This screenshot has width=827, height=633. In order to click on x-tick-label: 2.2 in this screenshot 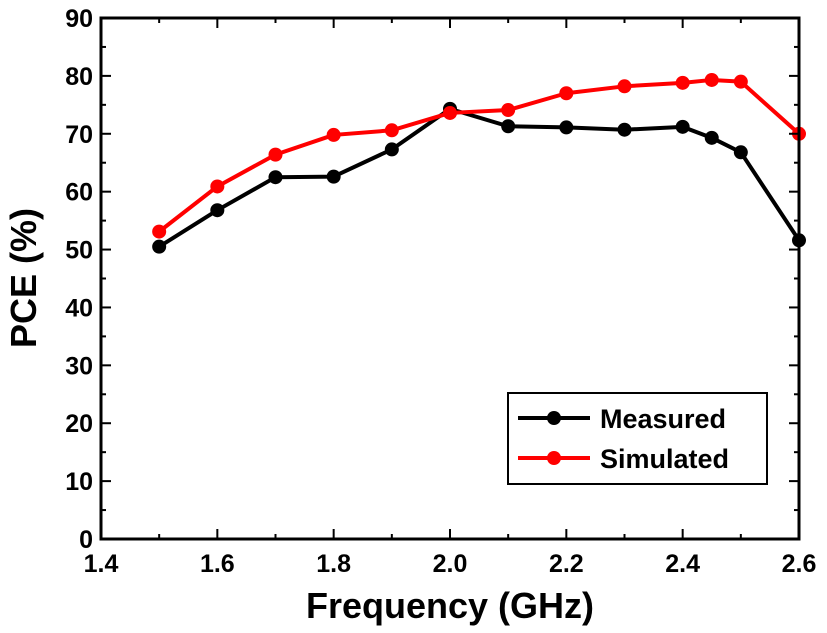, I will do `click(566, 564)`.